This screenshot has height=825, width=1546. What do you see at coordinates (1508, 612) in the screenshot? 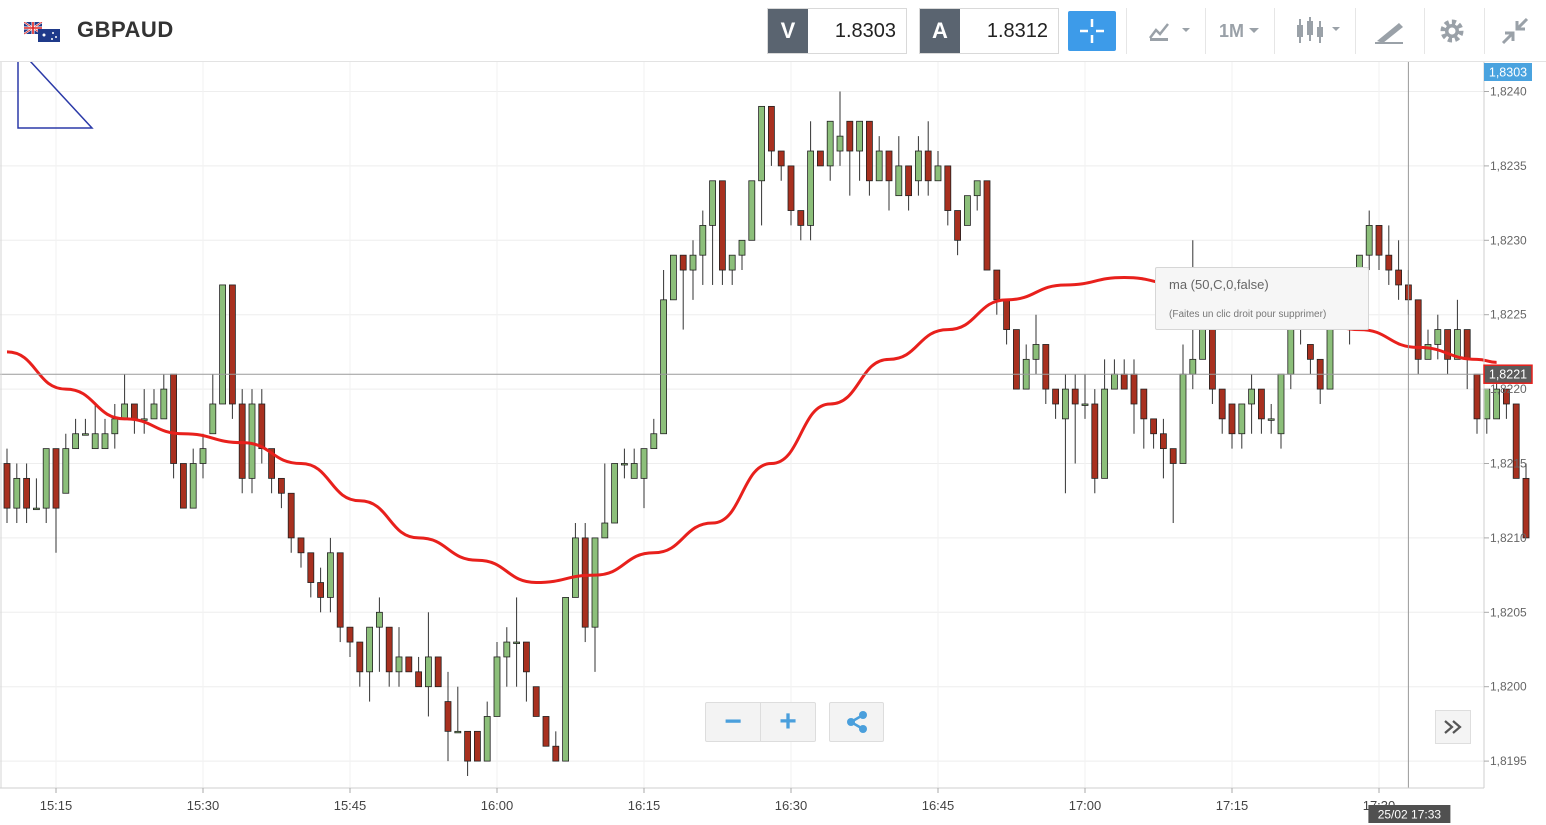
I see `y-tick-label: 1,8205` at bounding box center [1508, 612].